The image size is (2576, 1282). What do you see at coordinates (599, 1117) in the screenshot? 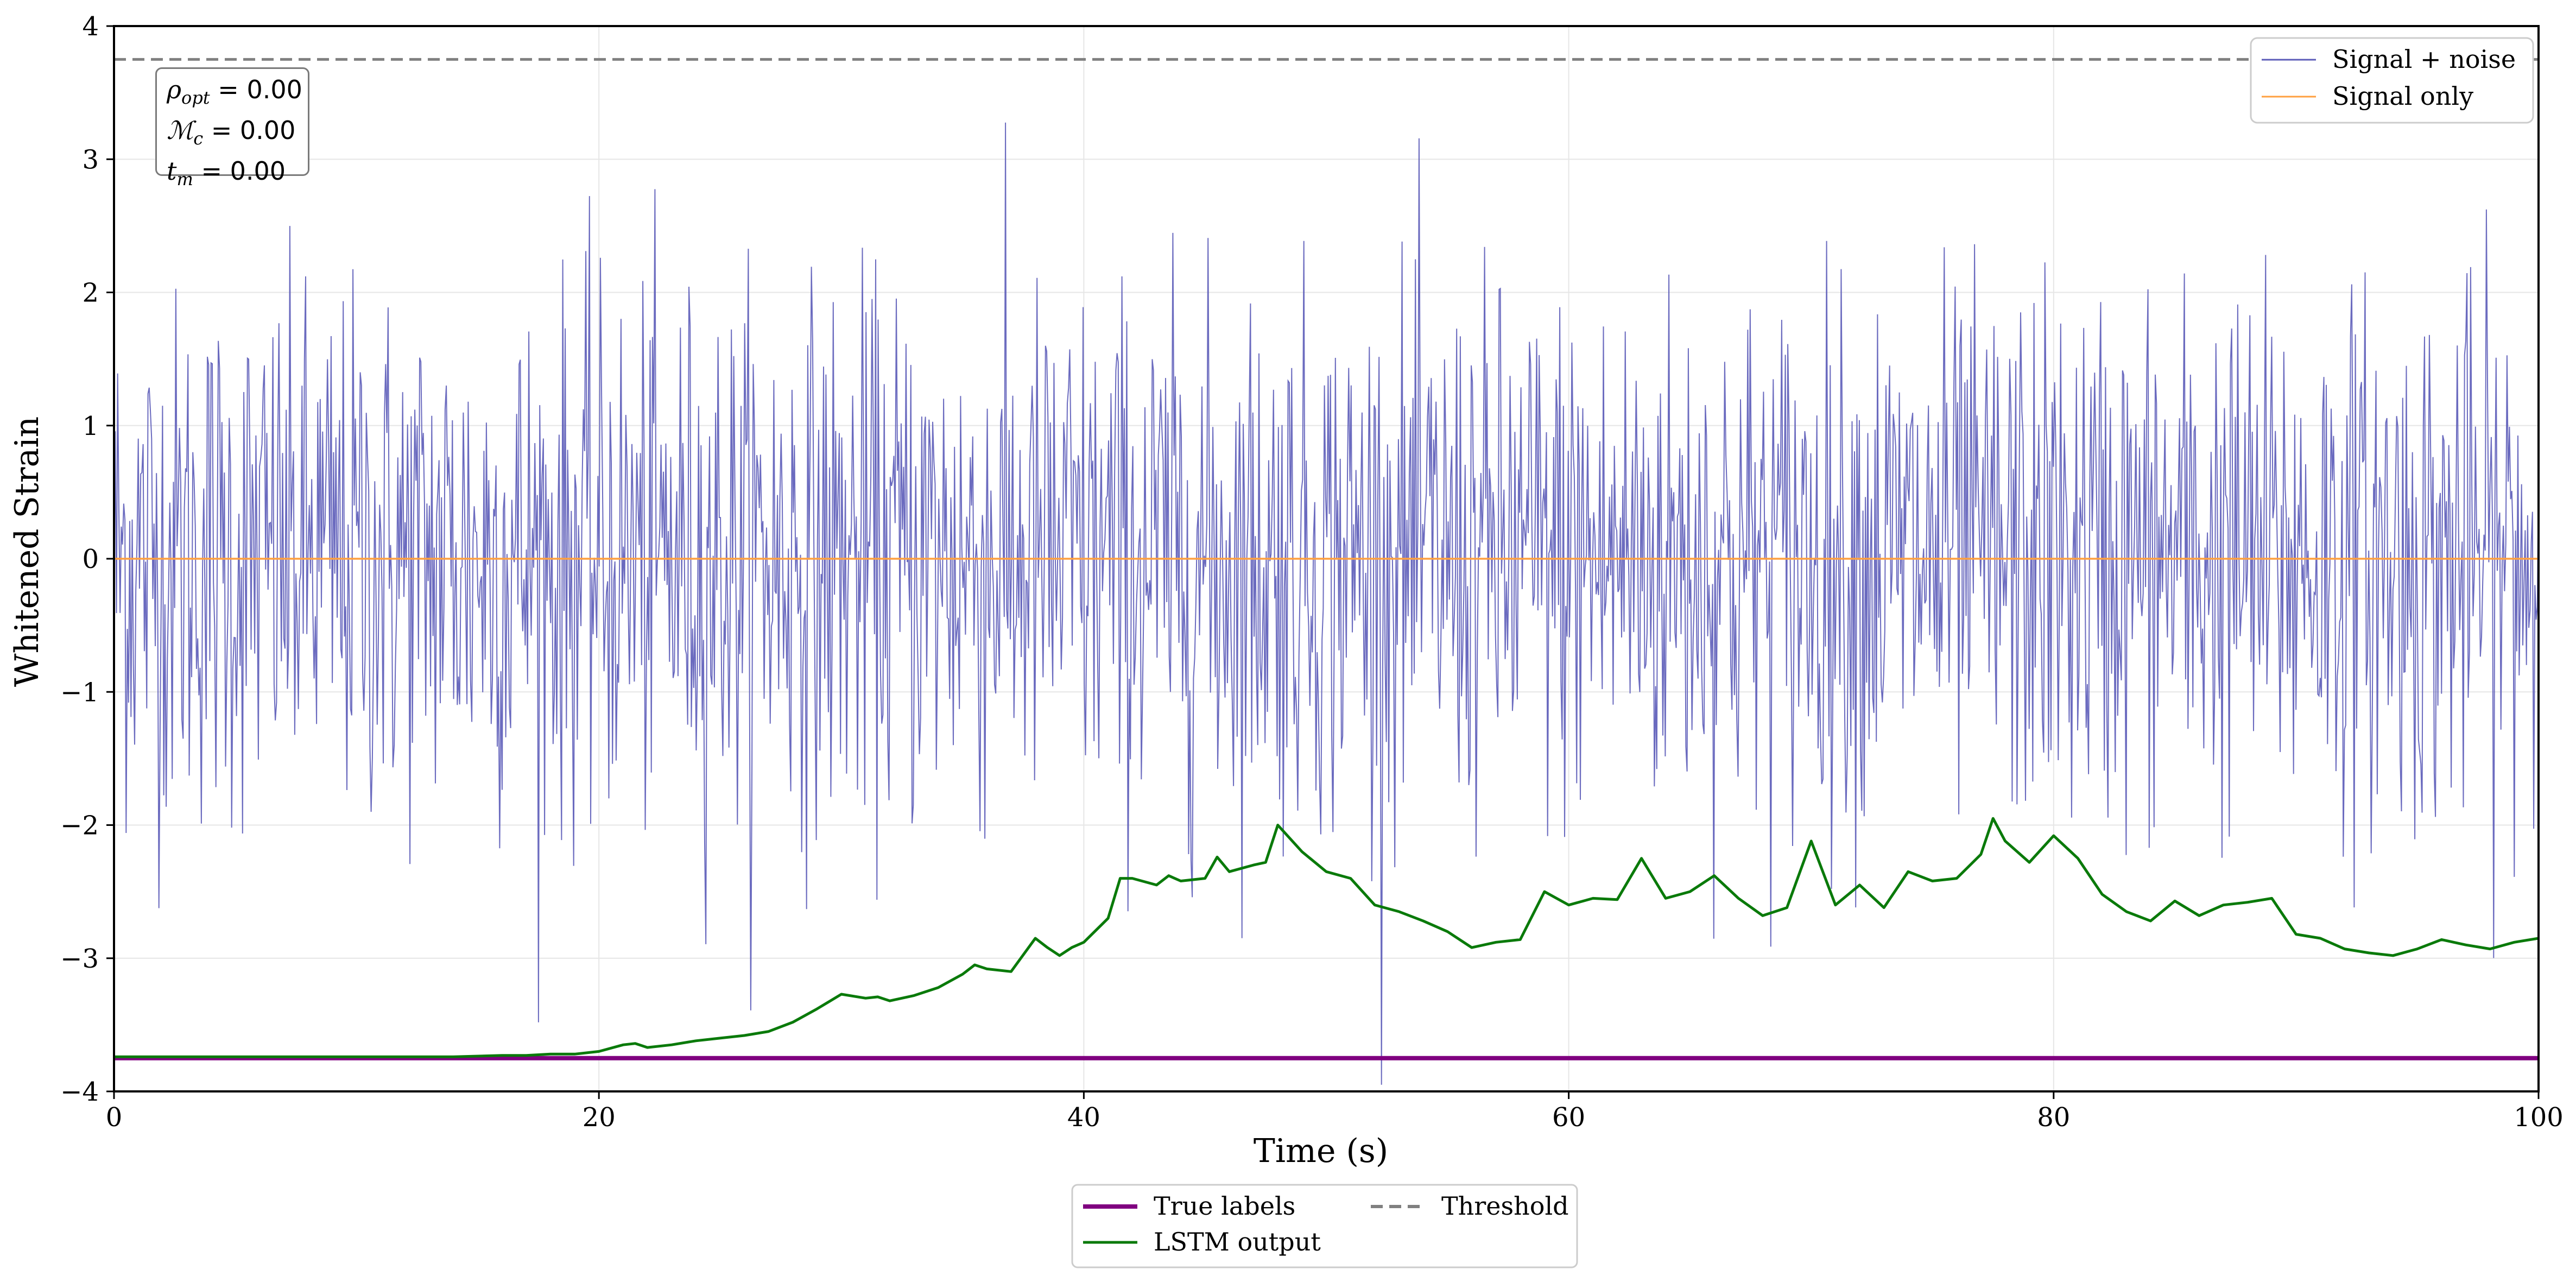
I see `x-tick-label: 20` at bounding box center [599, 1117].